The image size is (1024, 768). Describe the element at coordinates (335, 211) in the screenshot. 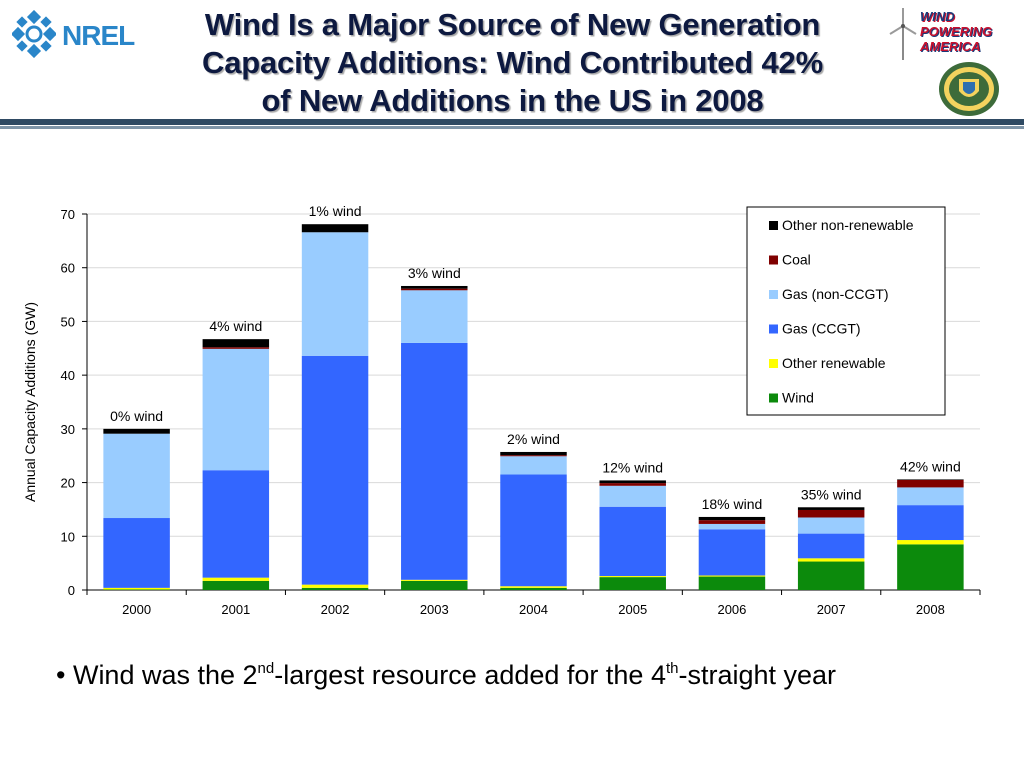

I see `wind-share-label: 1% wind` at that location.